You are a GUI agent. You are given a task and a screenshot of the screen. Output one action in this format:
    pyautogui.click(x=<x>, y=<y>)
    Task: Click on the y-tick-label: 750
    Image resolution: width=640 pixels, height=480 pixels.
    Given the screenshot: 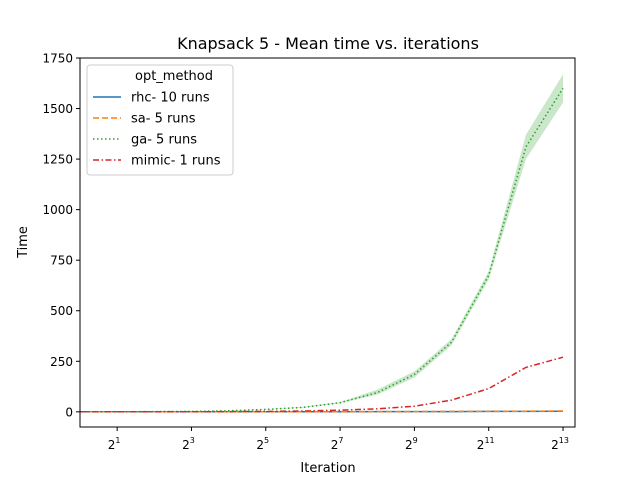 What is the action you would take?
    pyautogui.click(x=61, y=261)
    